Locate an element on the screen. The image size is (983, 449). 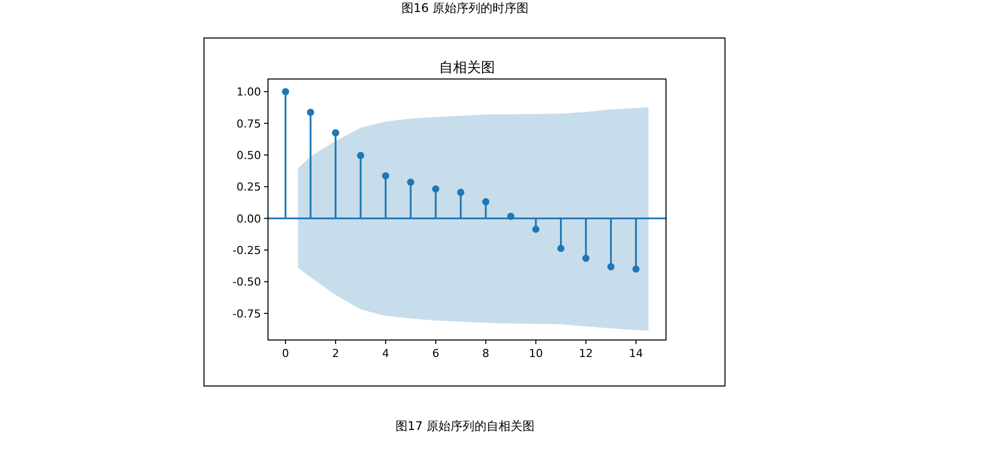
y-tick-label: 0.00 is located at coordinates (248, 219).